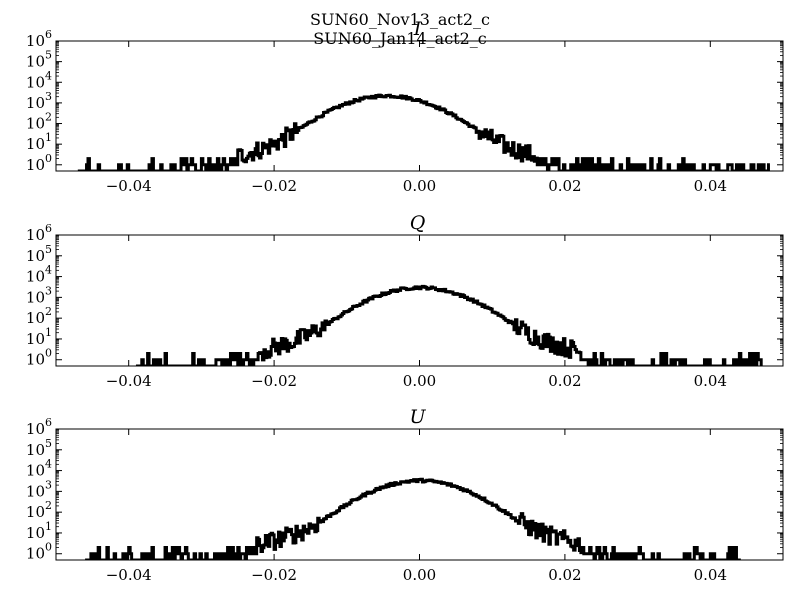 The image size is (800, 600). What do you see at coordinates (400, 38) in the screenshot?
I see `figure-title-2: SUN60_Jan14_act2_c` at bounding box center [400, 38].